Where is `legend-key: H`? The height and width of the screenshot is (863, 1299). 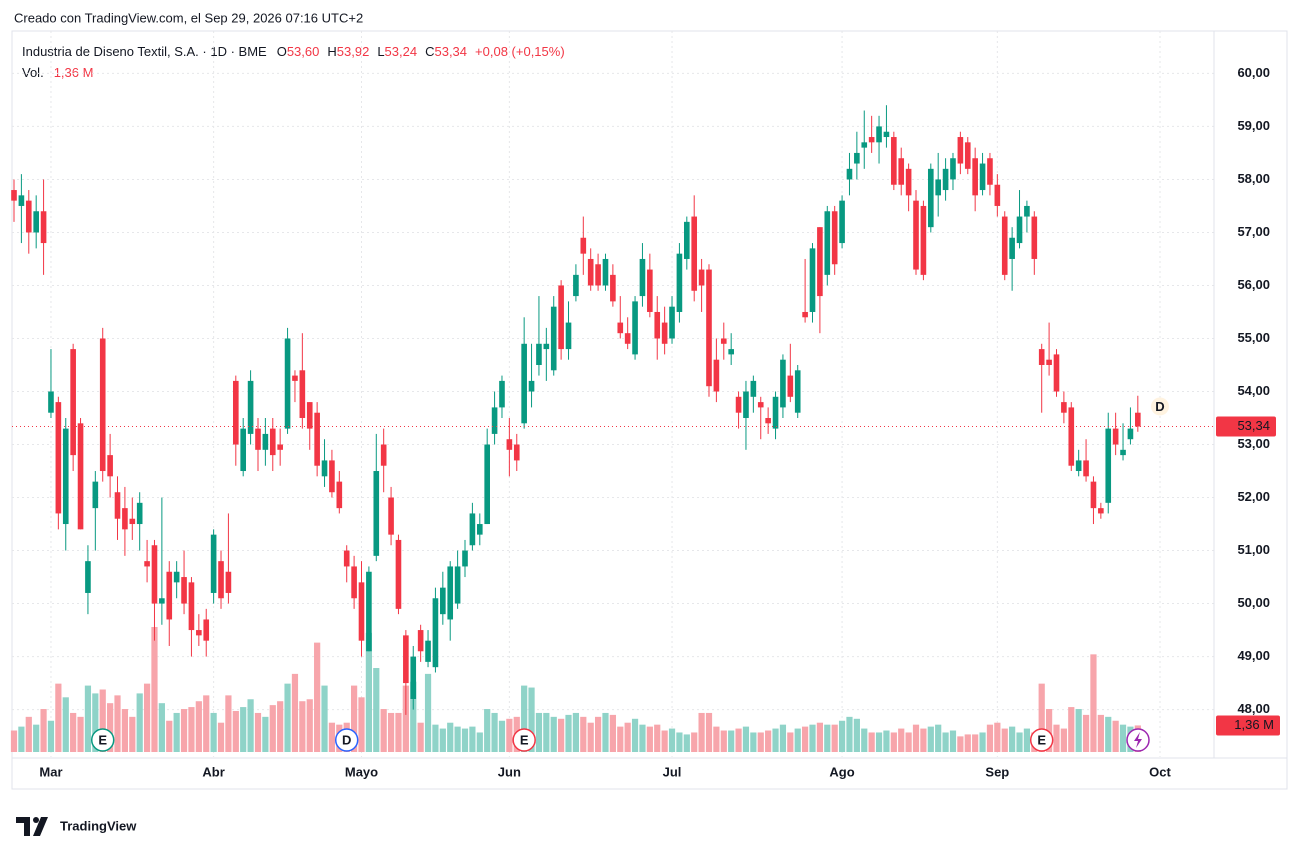
legend-key: H is located at coordinates (331, 51).